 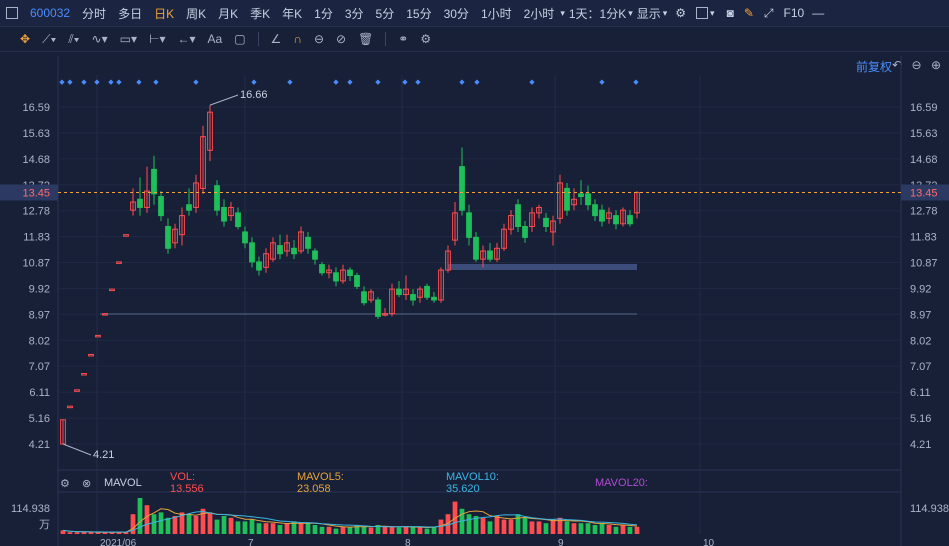 I want to click on x-tick-label: 2021/06, so click(x=118, y=542).